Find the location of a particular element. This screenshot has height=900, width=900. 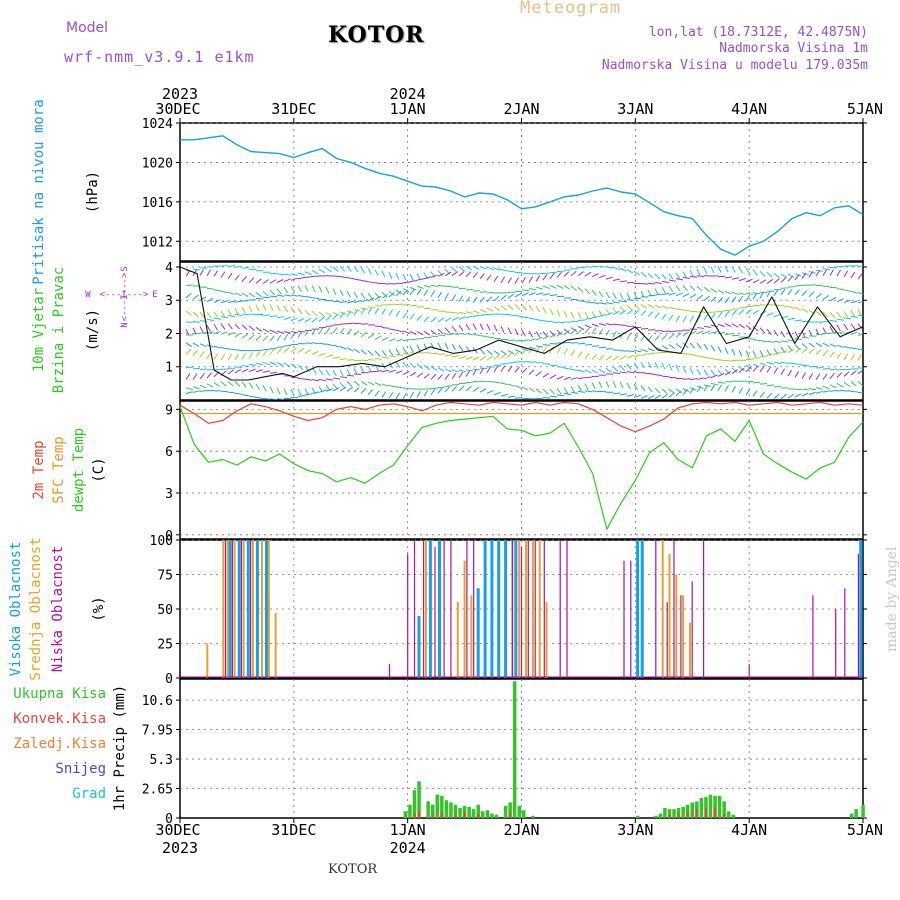

bottom-day-label: 4JAN is located at coordinates (749, 830).